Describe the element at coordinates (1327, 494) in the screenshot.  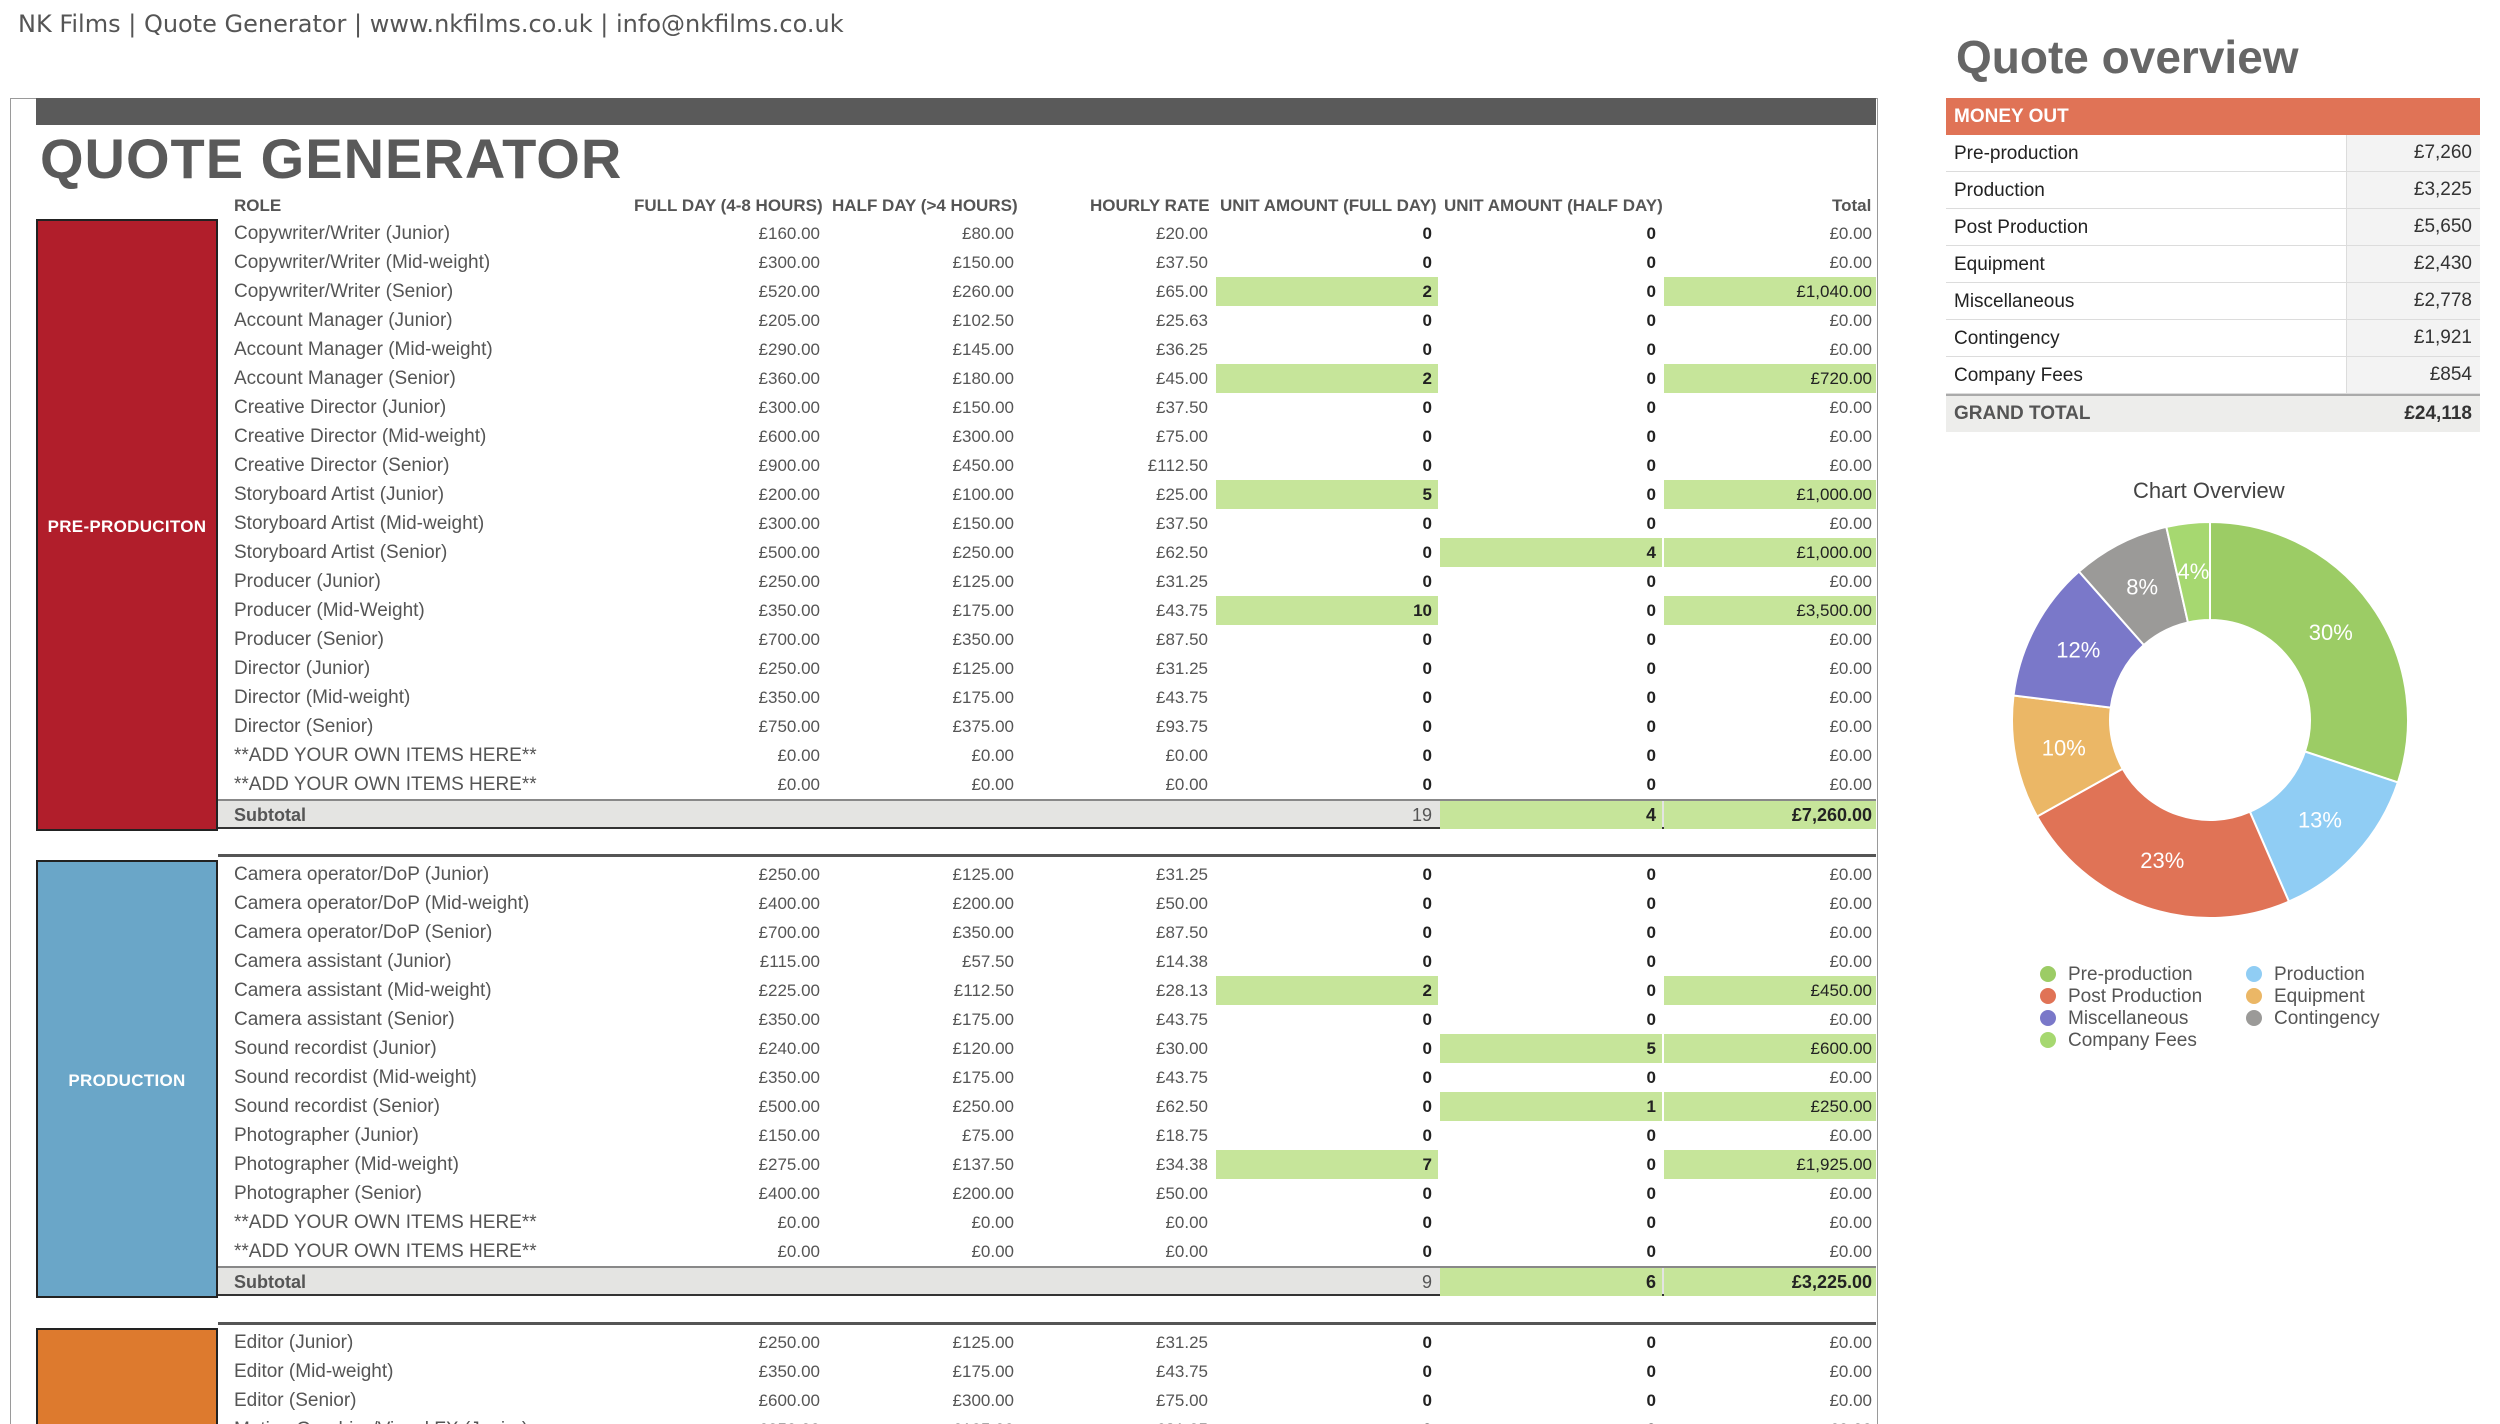
I see `unit-full-day-cell: 5` at that location.